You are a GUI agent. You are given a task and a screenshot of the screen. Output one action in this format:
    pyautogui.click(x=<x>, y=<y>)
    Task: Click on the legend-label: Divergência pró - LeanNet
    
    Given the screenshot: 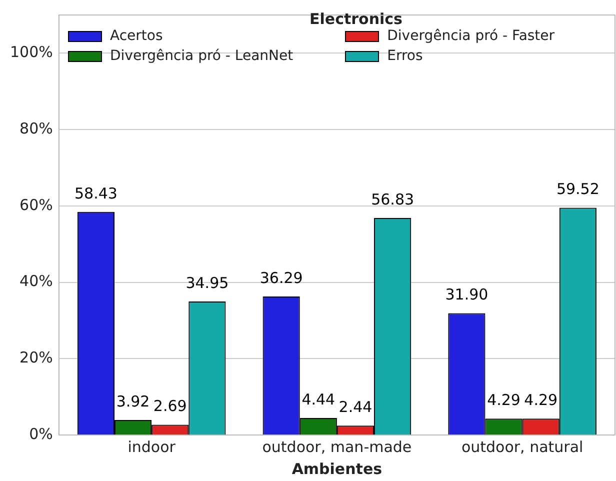 What is the action you would take?
    pyautogui.click(x=202, y=56)
    